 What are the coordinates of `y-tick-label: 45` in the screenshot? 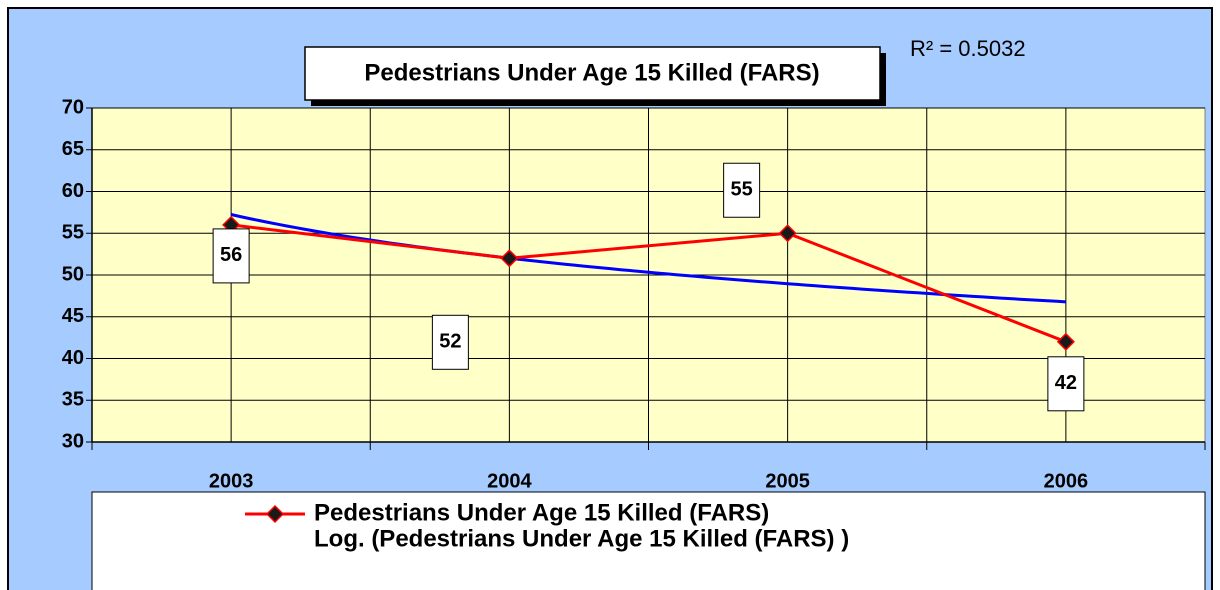 It's located at (73, 316).